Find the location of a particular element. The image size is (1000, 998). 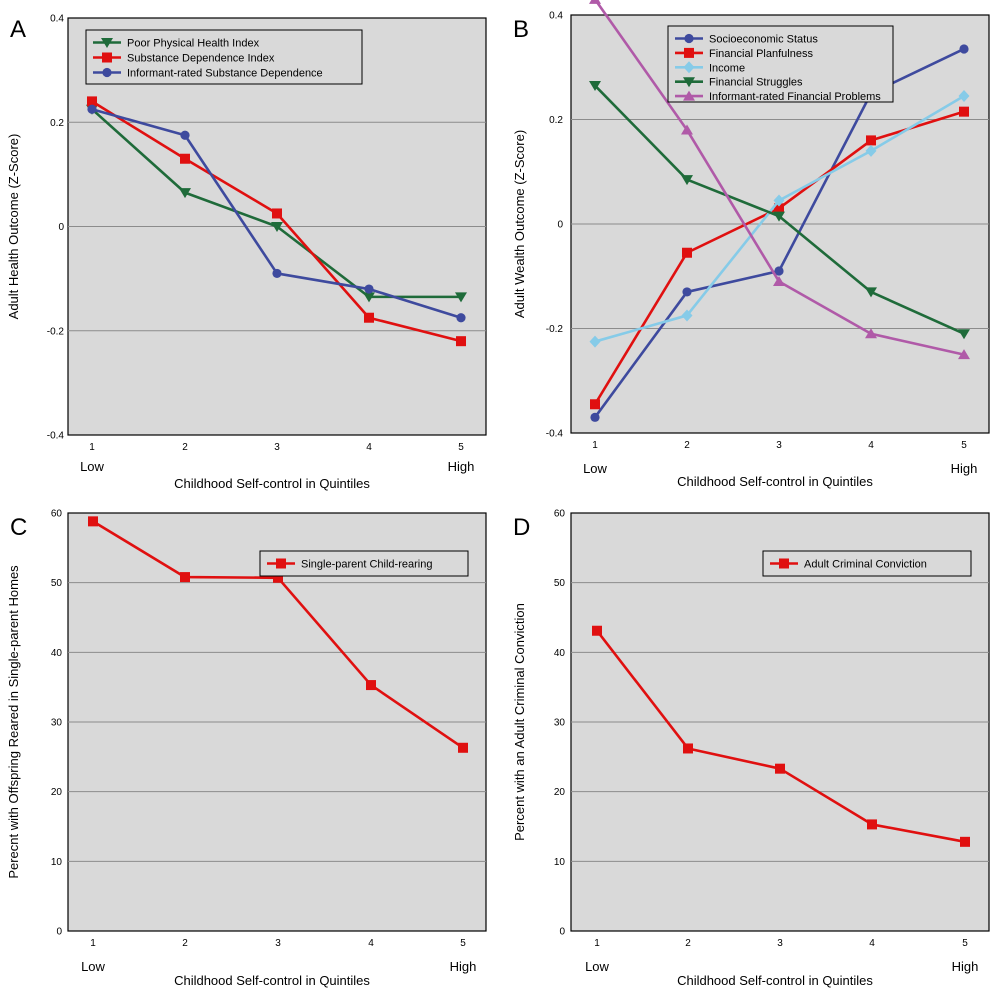

legend-label: Financial Struggles is located at coordinates (756, 83).